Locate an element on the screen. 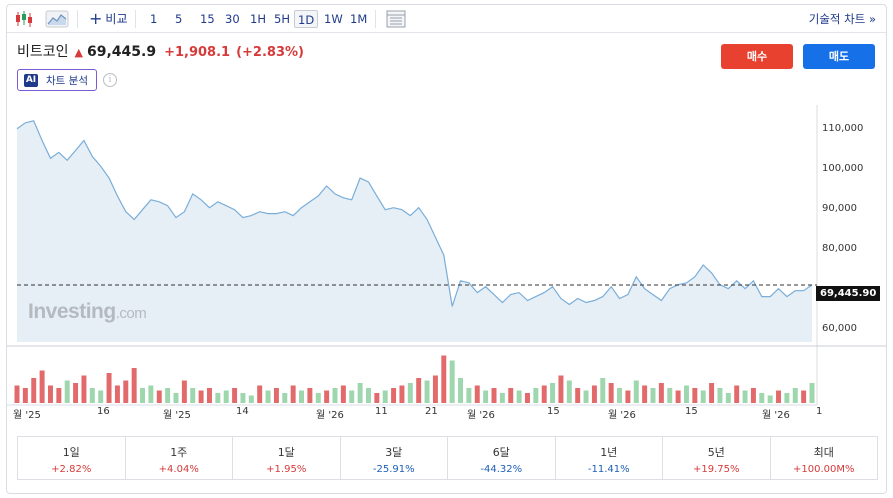  interval-1d: 1D is located at coordinates (306, 19).